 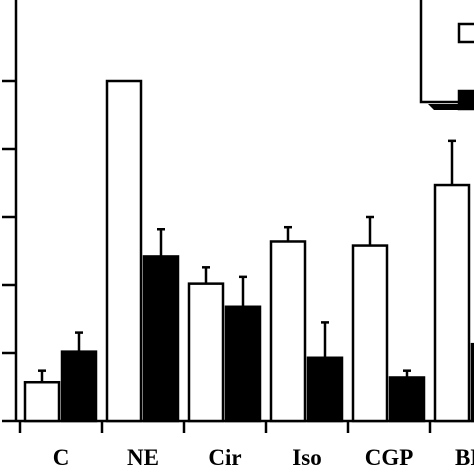 I want to click on legend-box, so click(x=446, y=52).